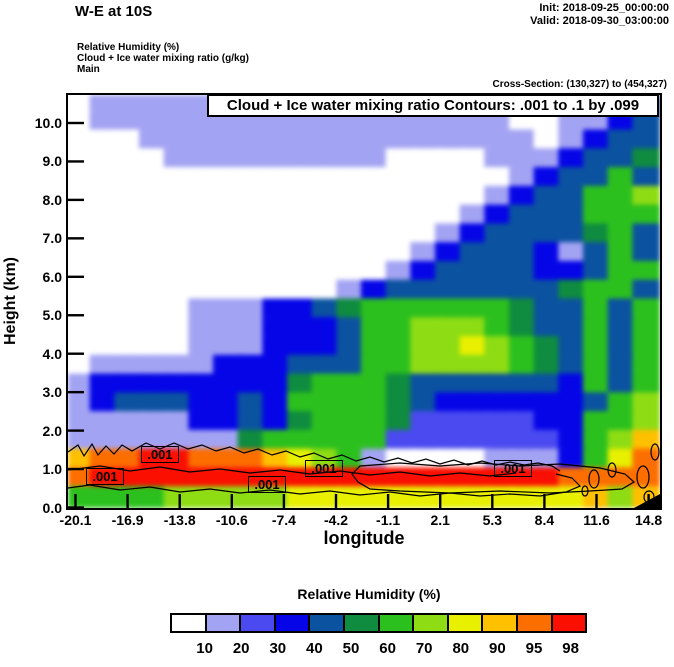 Image resolution: width=674 pixels, height=667 pixels. Describe the element at coordinates (351, 648) in the screenshot. I see `legend-boundary-label: 50` at that location.